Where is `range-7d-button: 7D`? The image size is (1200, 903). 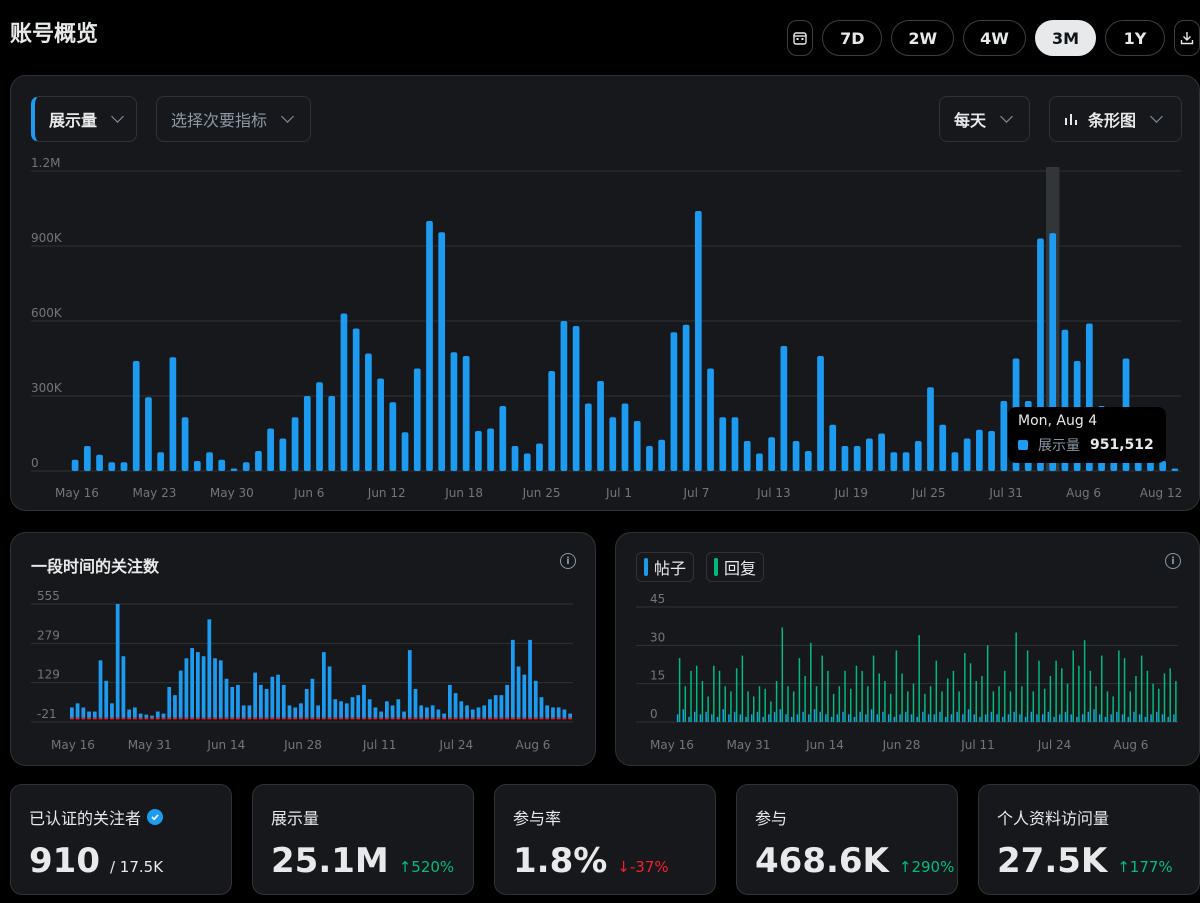 range-7d-button: 7D is located at coordinates (852, 38).